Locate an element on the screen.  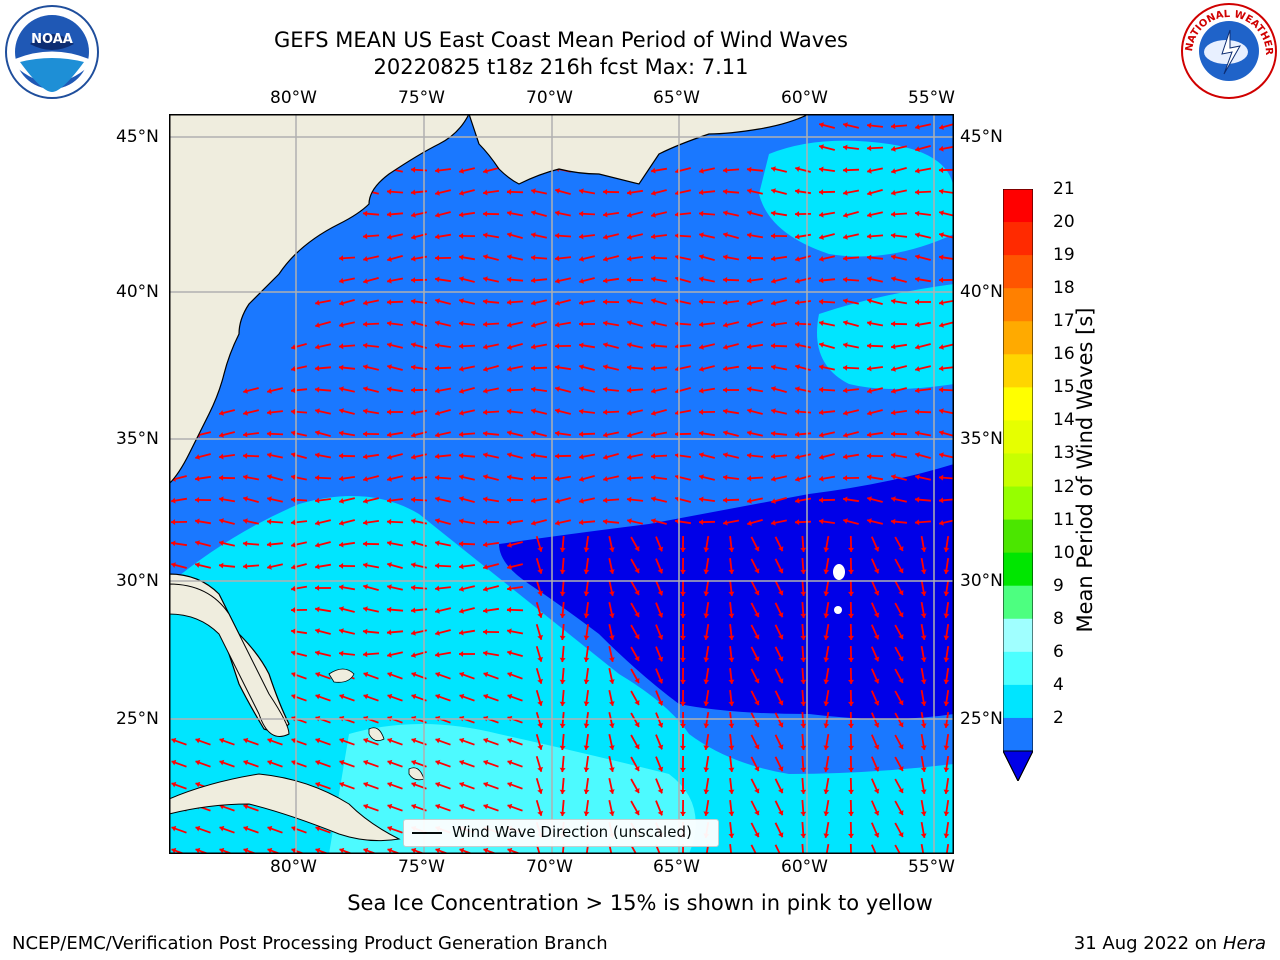
colorbar-tick-label: 8 is located at coordinates (1058, 618).